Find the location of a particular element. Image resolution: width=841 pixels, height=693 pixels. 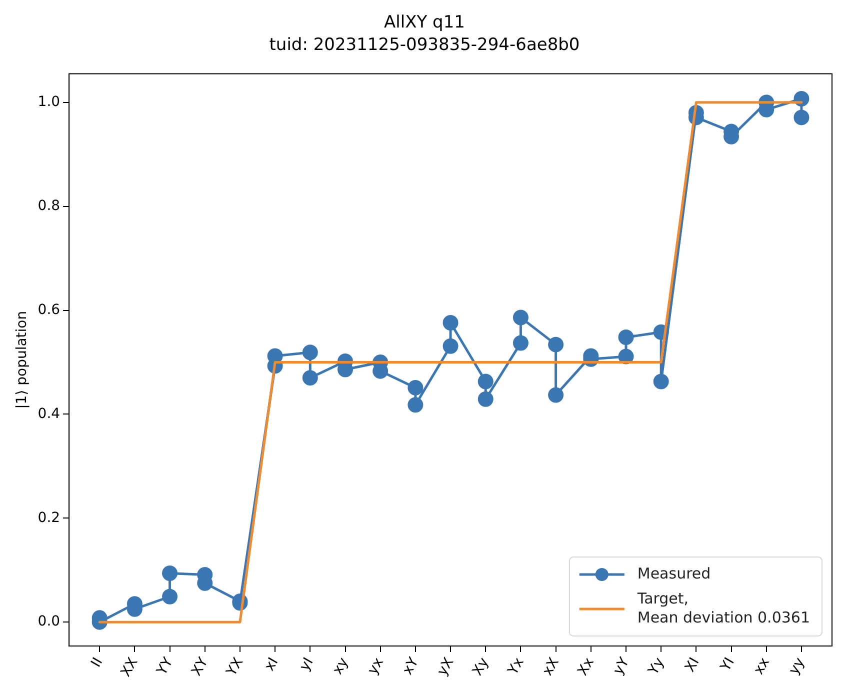

x-tick-label: Xy is located at coordinates (480, 666).